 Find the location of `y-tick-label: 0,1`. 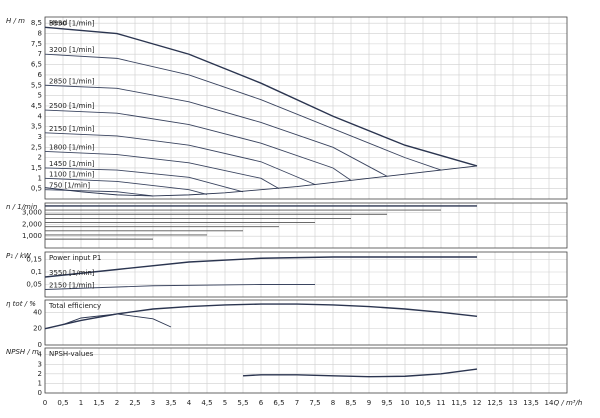

y-tick-label: 0,1 is located at coordinates (36, 272).